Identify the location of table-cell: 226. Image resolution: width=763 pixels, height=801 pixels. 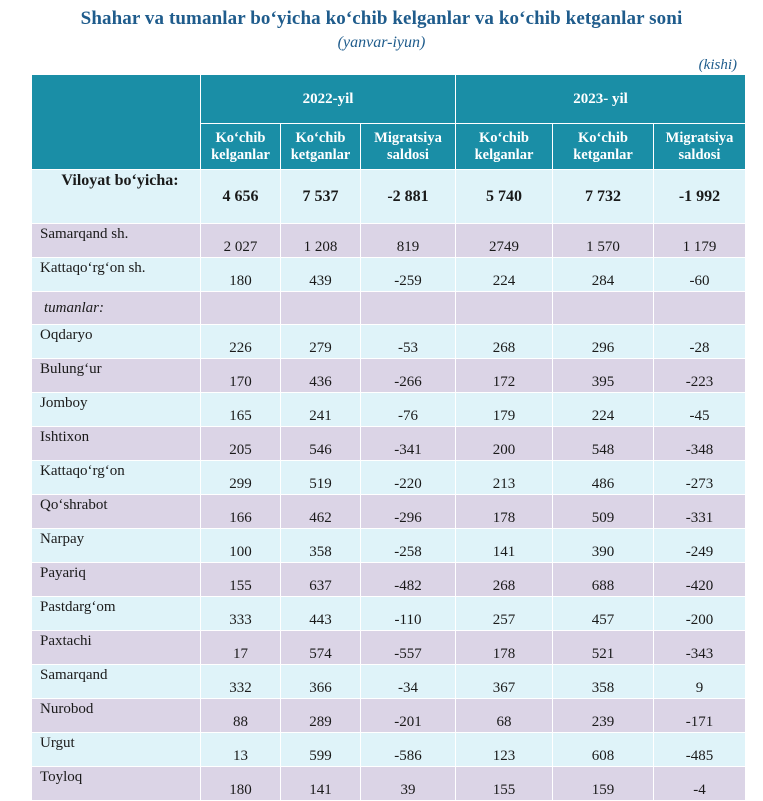
(240, 341).